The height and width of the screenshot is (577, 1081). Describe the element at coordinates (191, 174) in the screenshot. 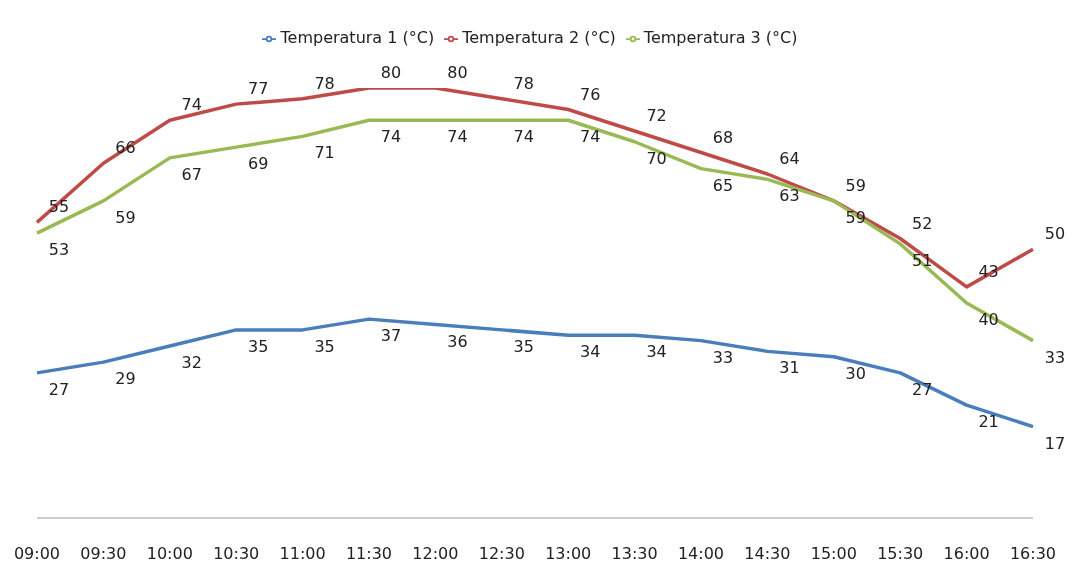

I see `data-label: 67` at that location.